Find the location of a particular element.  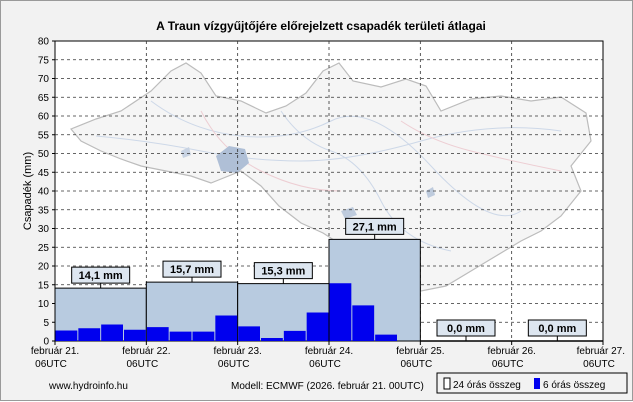

y-tick-label: 80 is located at coordinates (44, 42).